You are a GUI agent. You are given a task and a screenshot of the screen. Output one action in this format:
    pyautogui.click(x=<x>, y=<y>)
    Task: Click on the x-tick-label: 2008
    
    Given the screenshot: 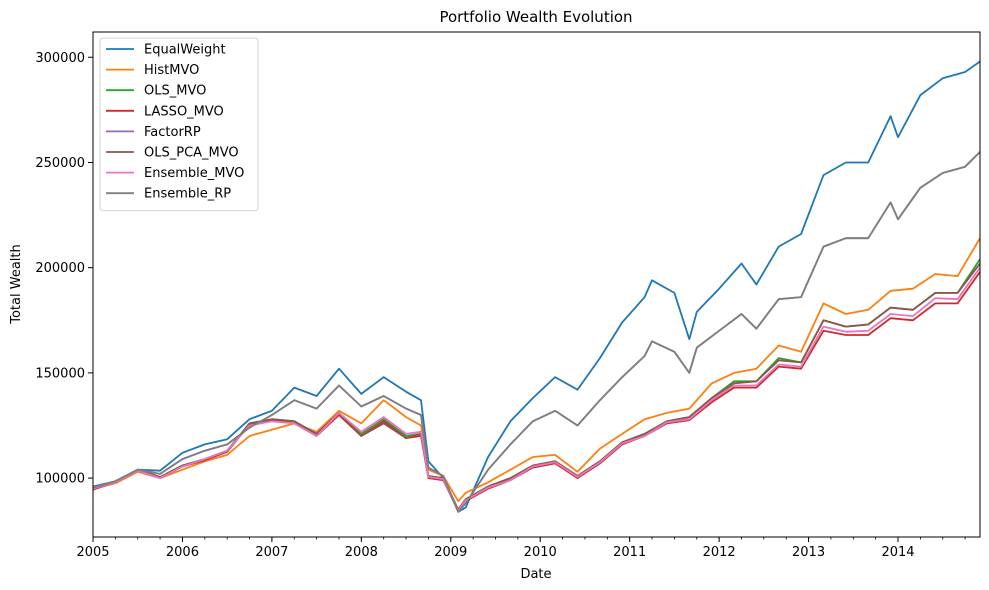 What is the action you would take?
    pyautogui.click(x=361, y=552)
    